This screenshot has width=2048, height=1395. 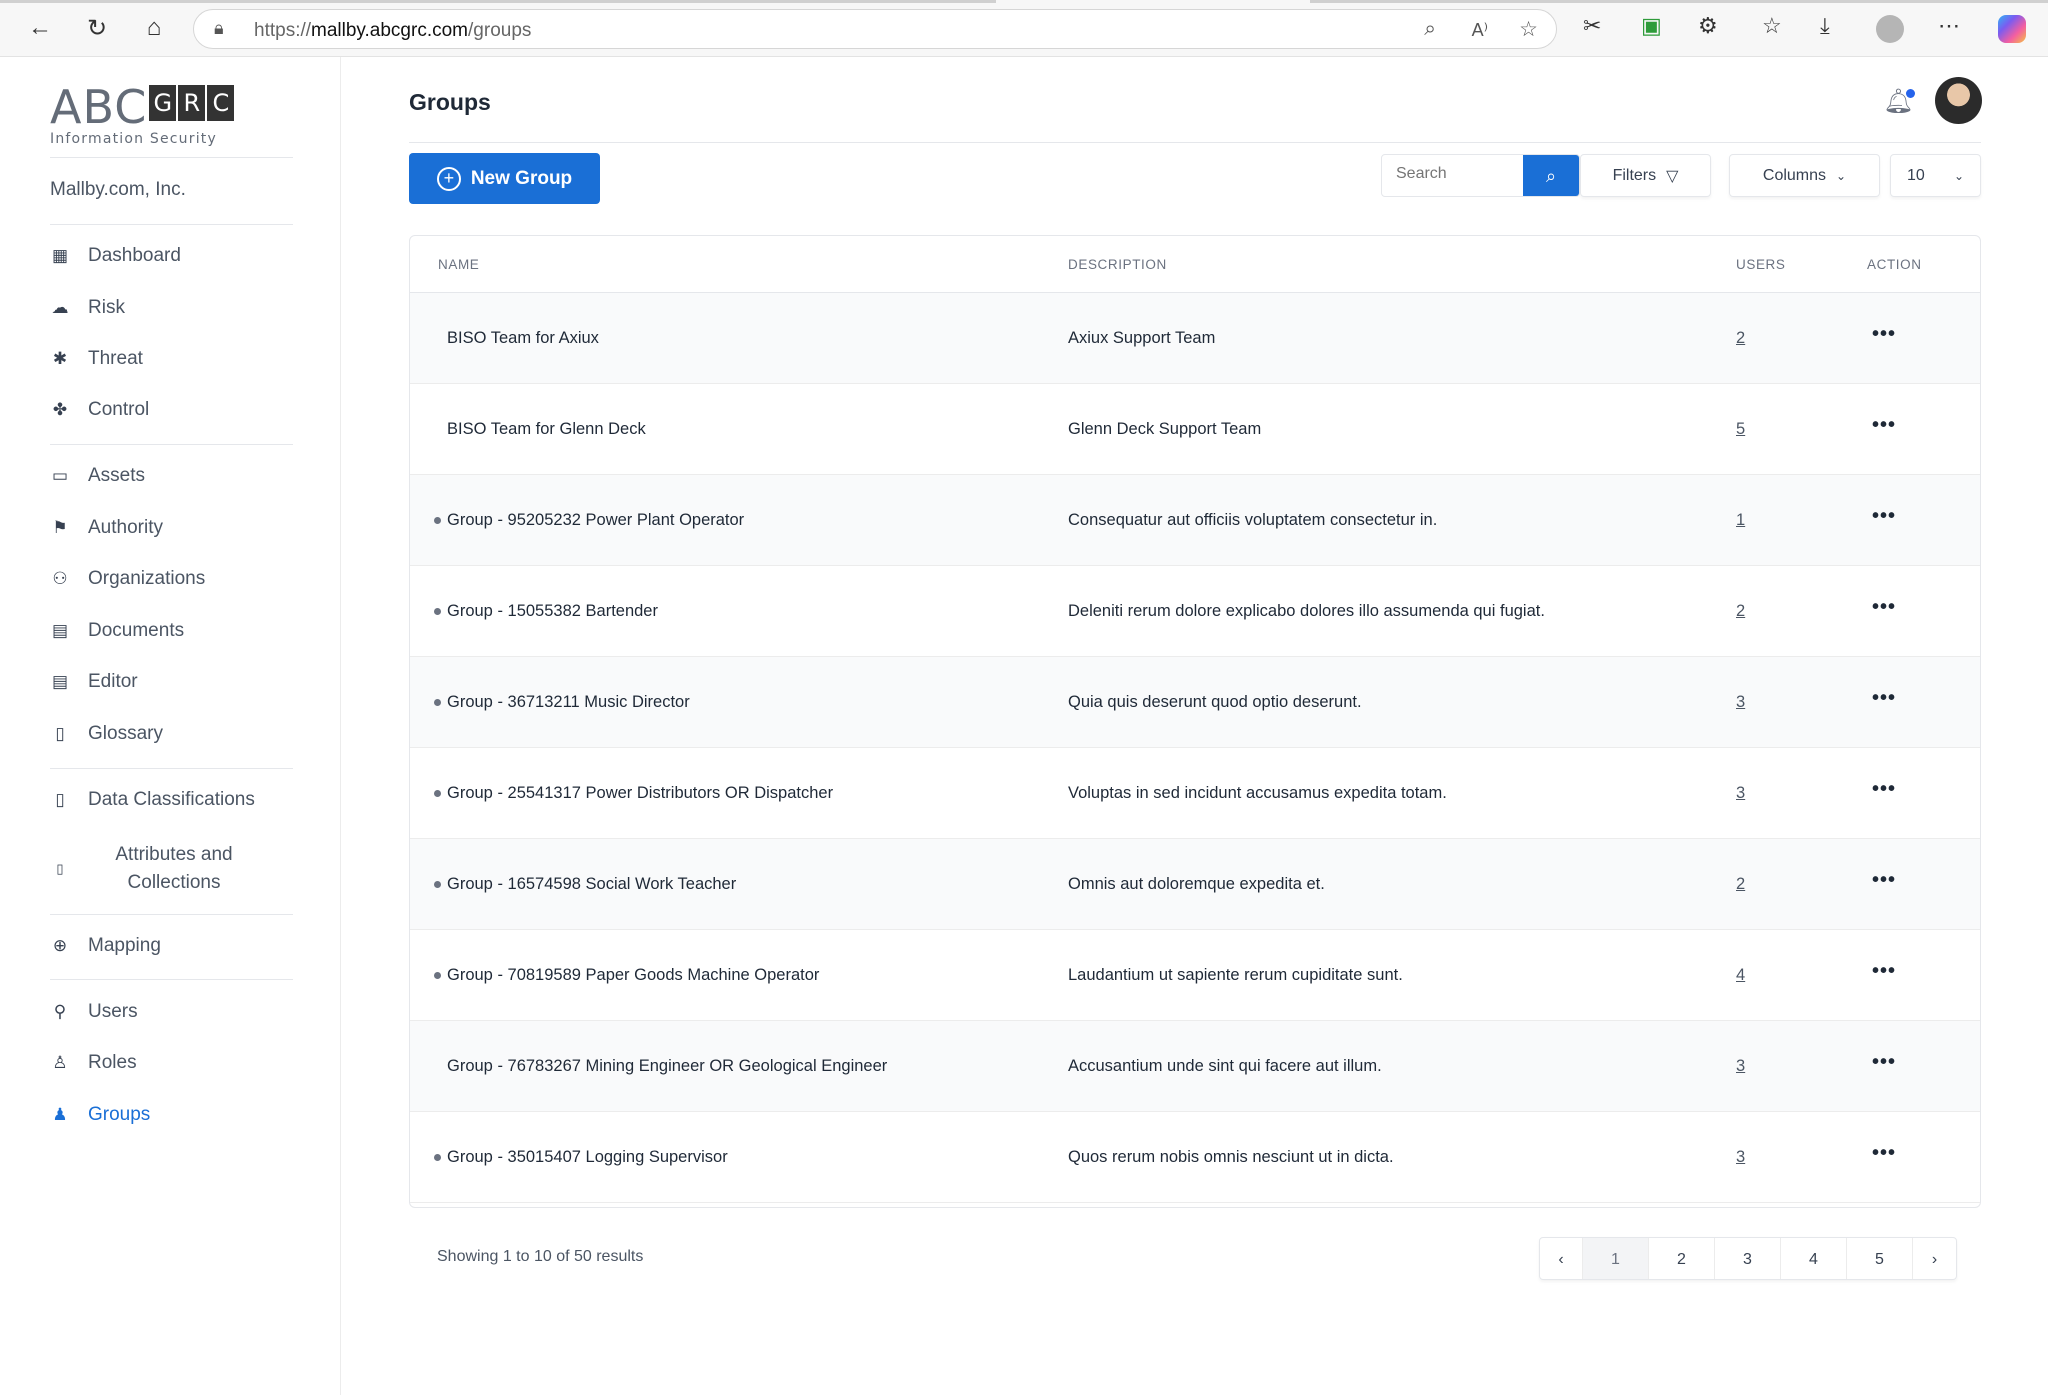 What do you see at coordinates (1772, 25) in the screenshot?
I see `favorites-icon: ☆` at bounding box center [1772, 25].